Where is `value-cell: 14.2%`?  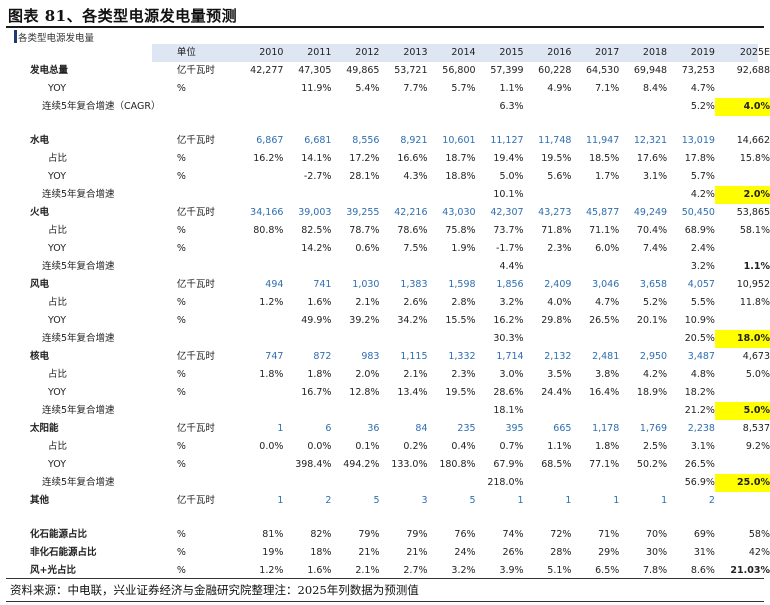 value-cell: 14.2% is located at coordinates (316, 248).